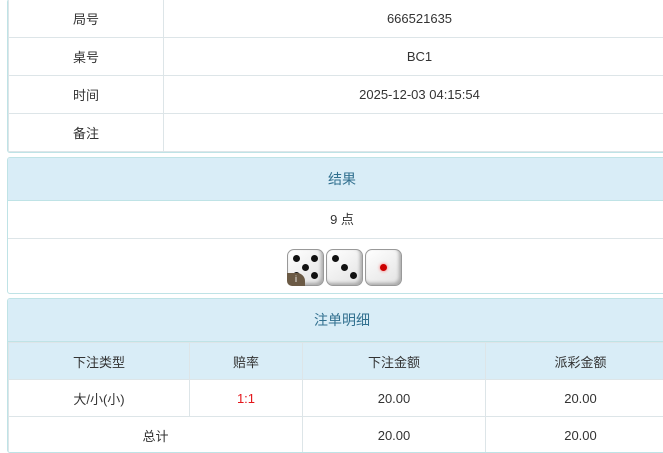 This screenshot has height=453, width=663. I want to click on table-header: 下注类型 赔率 下注金额 派彩金额, so click(335, 361).